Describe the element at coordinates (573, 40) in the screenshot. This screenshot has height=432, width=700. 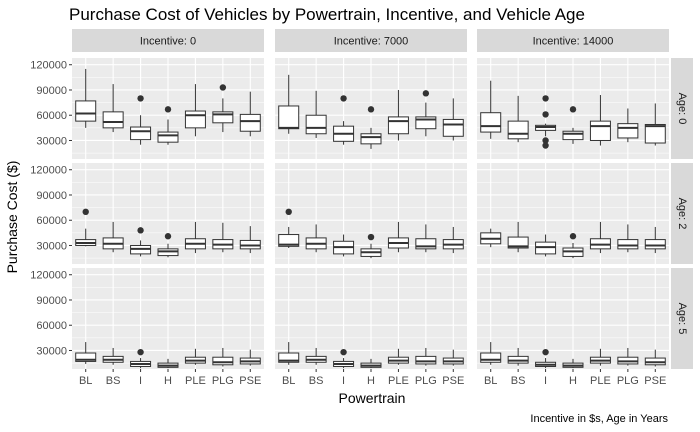
I see `col-strip: Incentive: 14000` at that location.